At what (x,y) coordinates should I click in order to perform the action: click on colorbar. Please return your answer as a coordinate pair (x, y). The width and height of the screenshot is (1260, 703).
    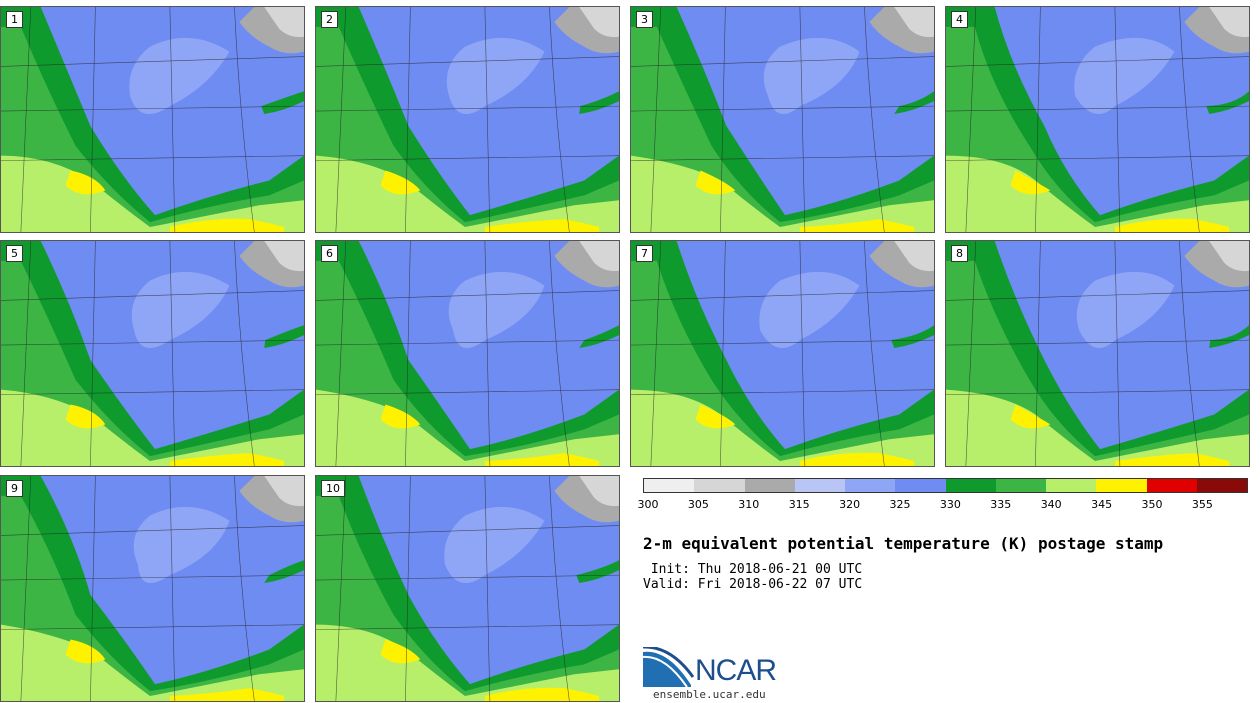
    Looking at the image, I should click on (945, 485).